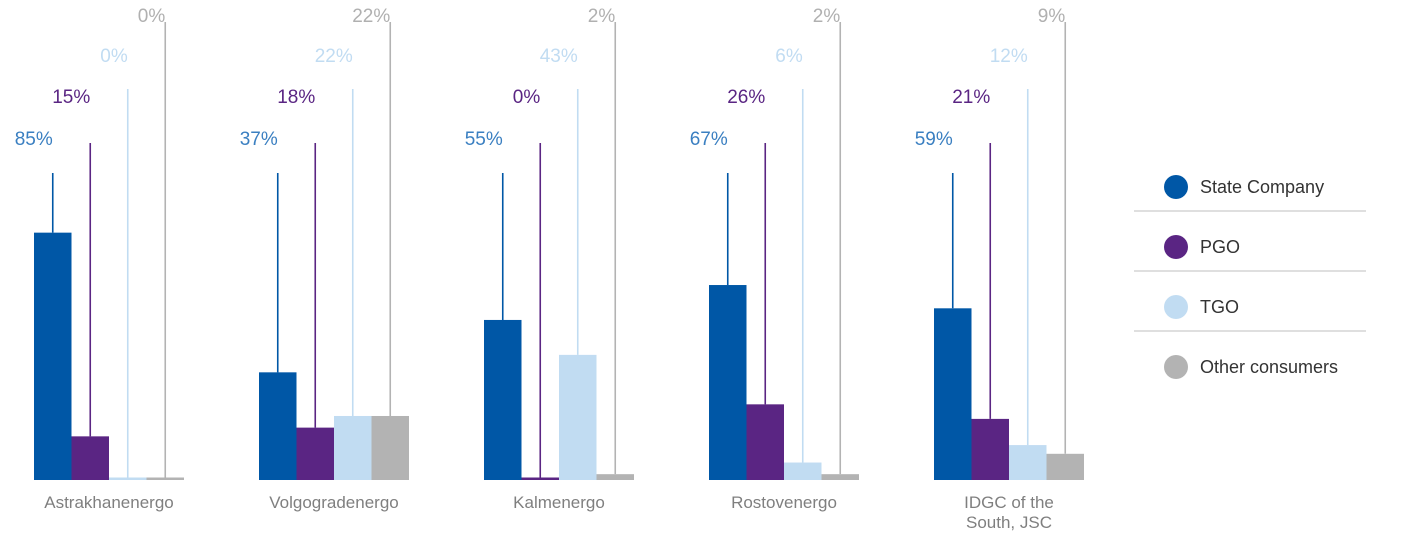  What do you see at coordinates (784, 502) in the screenshot?
I see `category-label: Rostovenergo` at bounding box center [784, 502].